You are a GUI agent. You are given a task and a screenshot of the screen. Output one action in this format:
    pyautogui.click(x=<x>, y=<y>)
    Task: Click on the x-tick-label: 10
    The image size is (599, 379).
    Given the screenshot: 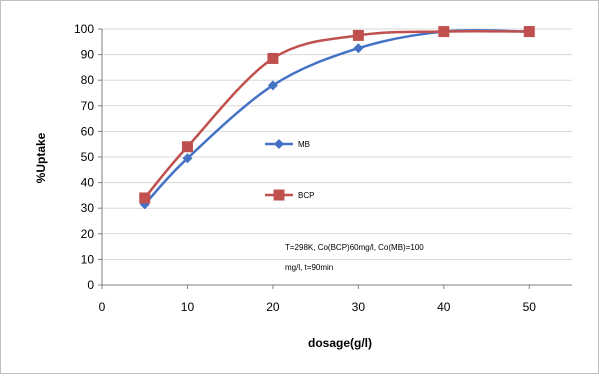 What is the action you would take?
    pyautogui.click(x=188, y=307)
    